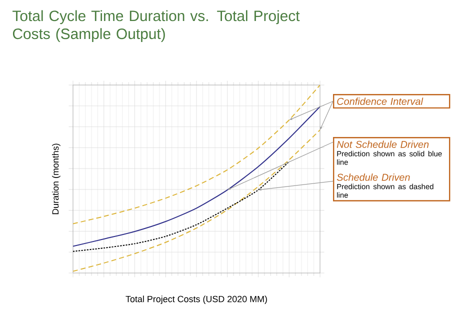  I want to click on y-axis-title: Duration (months), so click(56, 179).